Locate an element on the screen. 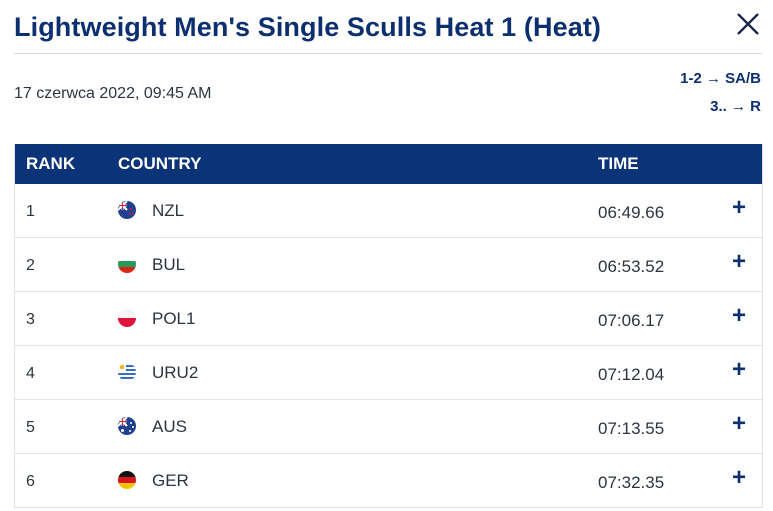 The width and height of the screenshot is (773, 511). country-cell: GER is located at coordinates (170, 480).